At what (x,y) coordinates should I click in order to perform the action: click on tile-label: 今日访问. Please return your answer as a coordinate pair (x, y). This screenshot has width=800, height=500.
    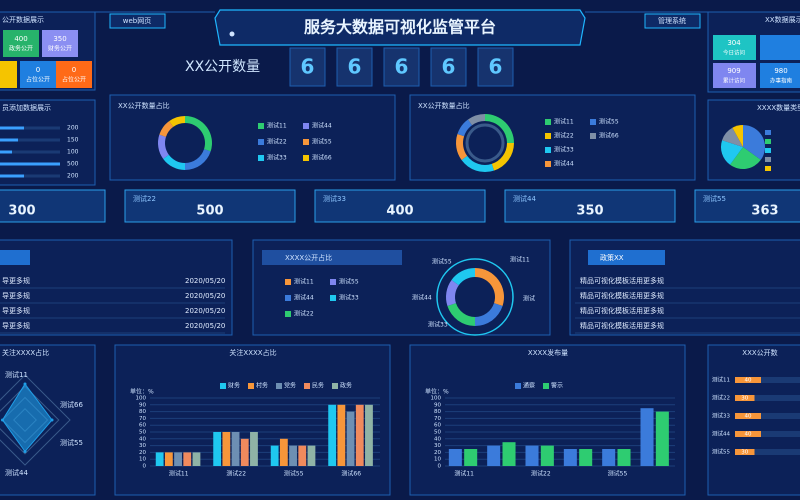
    Looking at the image, I should click on (734, 53).